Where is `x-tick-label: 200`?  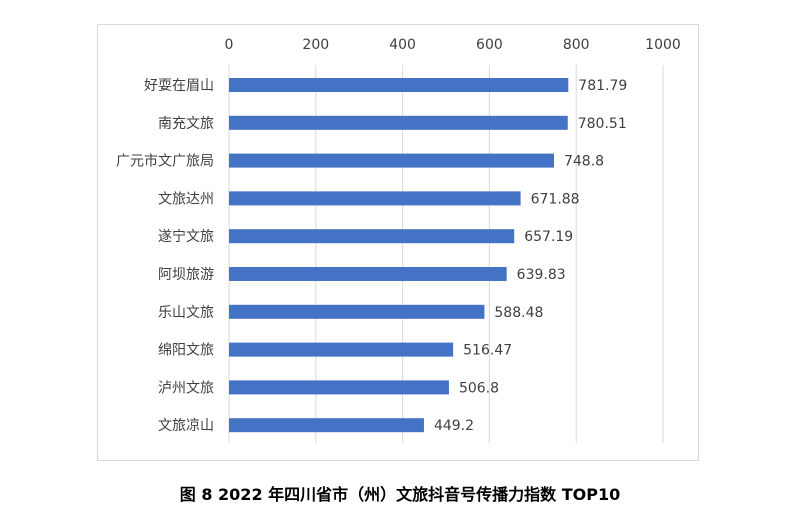
x-tick-label: 200 is located at coordinates (315, 45).